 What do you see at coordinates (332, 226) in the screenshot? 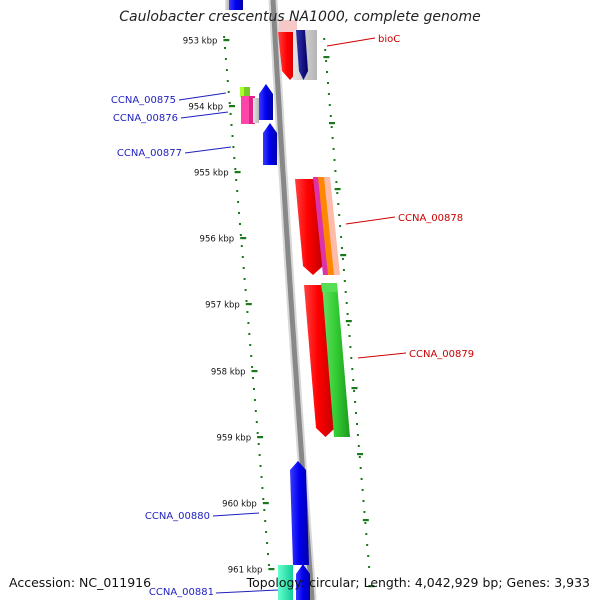
I see `gene-ccna-00878-peach` at bounding box center [332, 226].